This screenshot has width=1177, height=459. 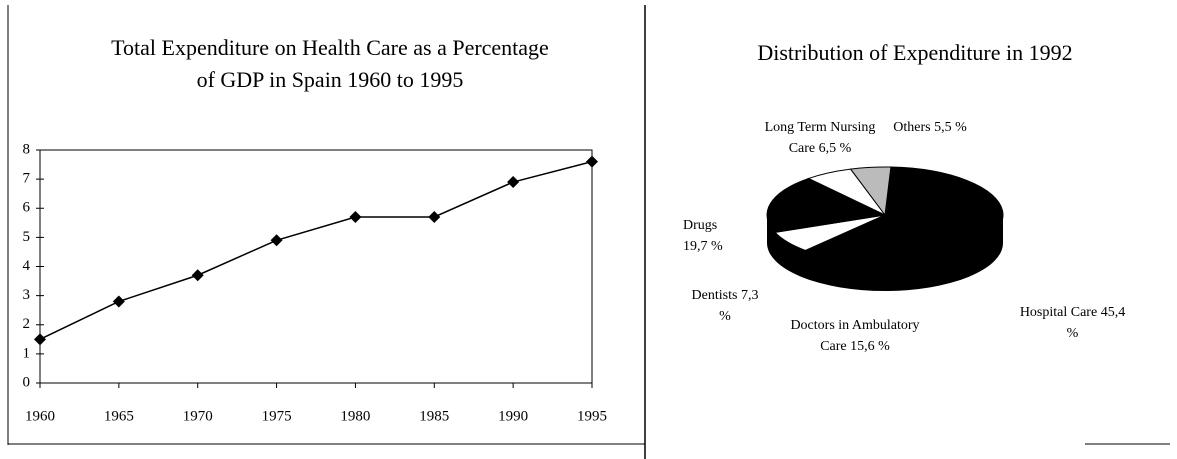 What do you see at coordinates (27, 179) in the screenshot?
I see `y-tick-label: 7` at bounding box center [27, 179].